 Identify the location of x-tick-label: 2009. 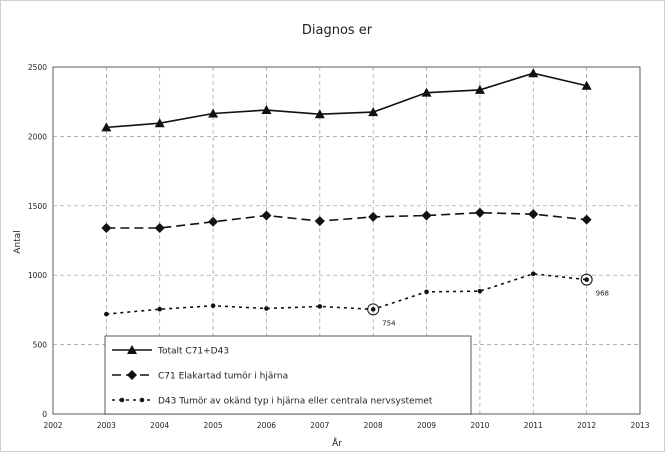
(426, 425).